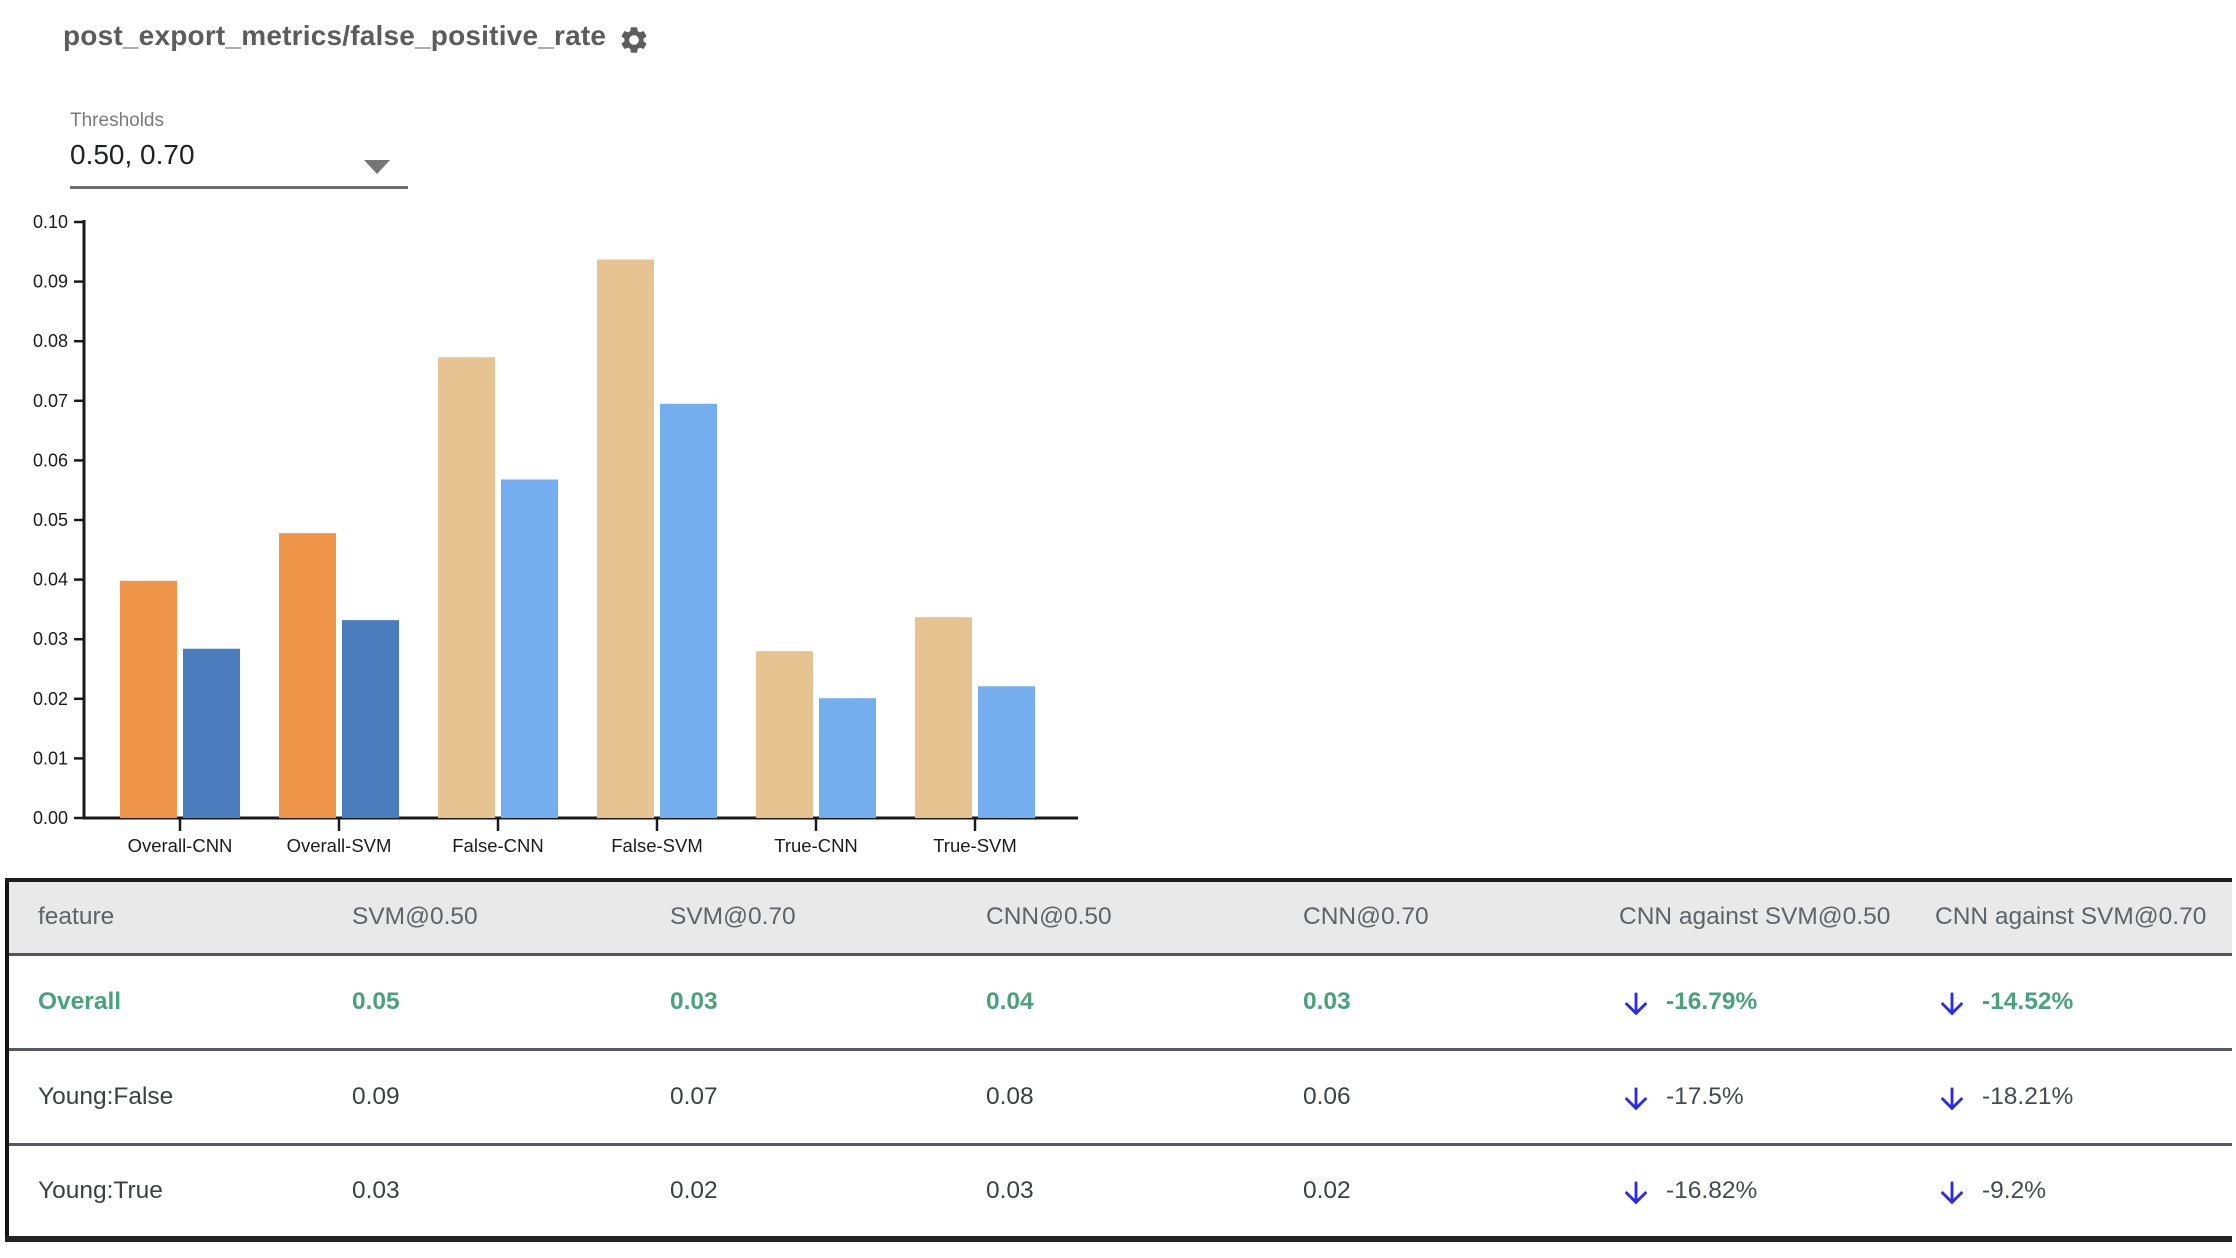 The width and height of the screenshot is (2236, 1258). What do you see at coordinates (50, 341) in the screenshot?
I see `y-tick-label: 0.08` at bounding box center [50, 341].